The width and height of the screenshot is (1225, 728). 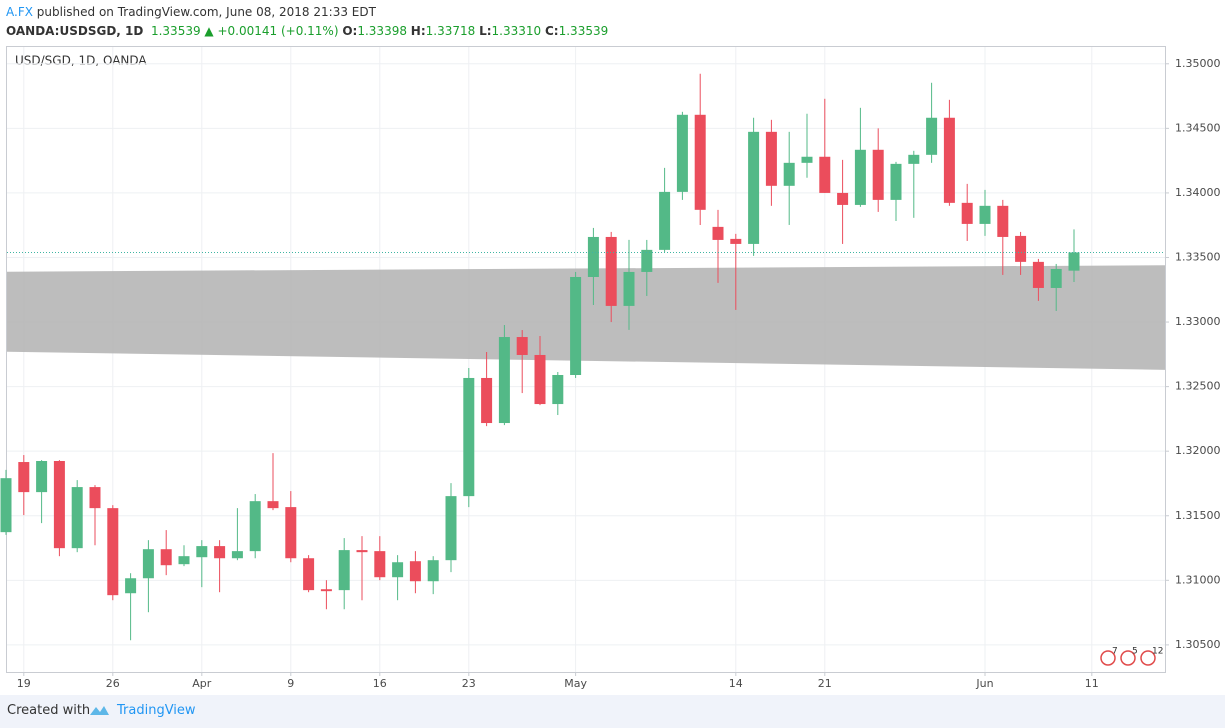 I want to click on event-count: 7, so click(x=1115, y=652).